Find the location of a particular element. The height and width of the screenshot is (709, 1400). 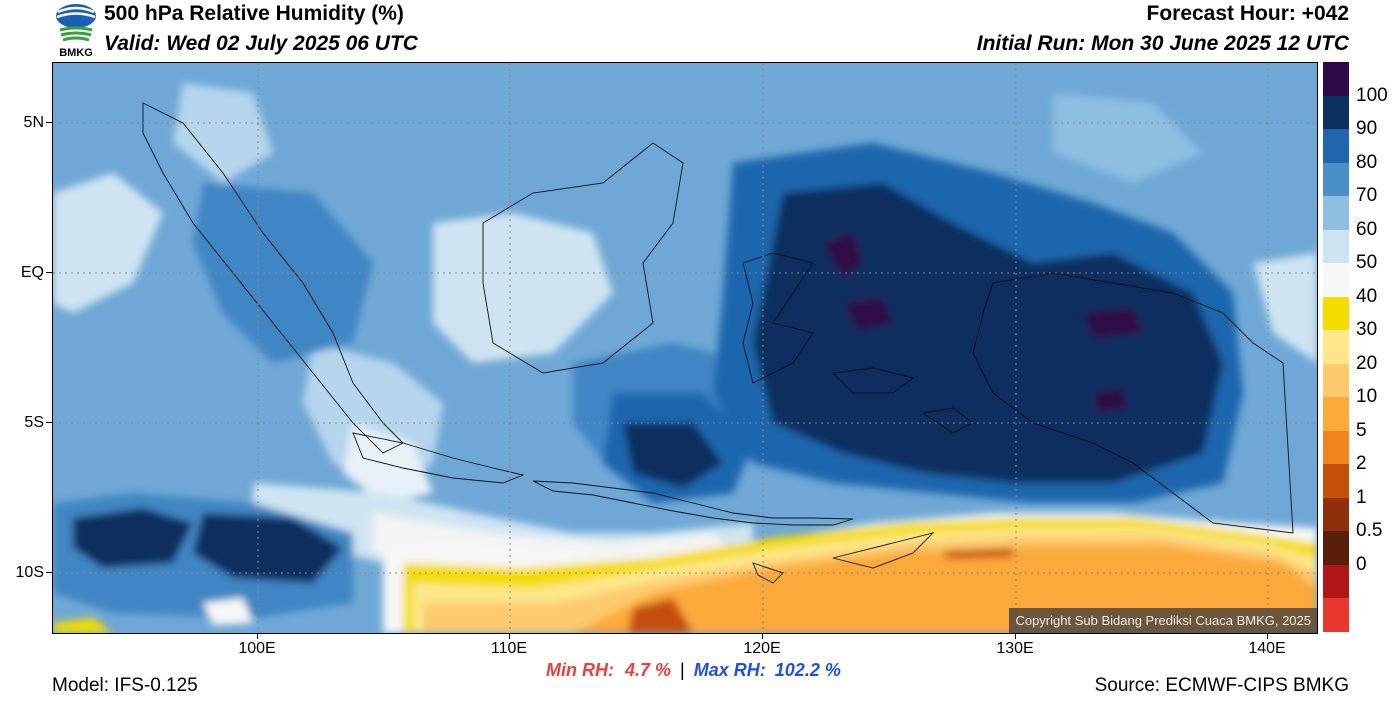

svg-text: BMKG is located at coordinates (76, 52).